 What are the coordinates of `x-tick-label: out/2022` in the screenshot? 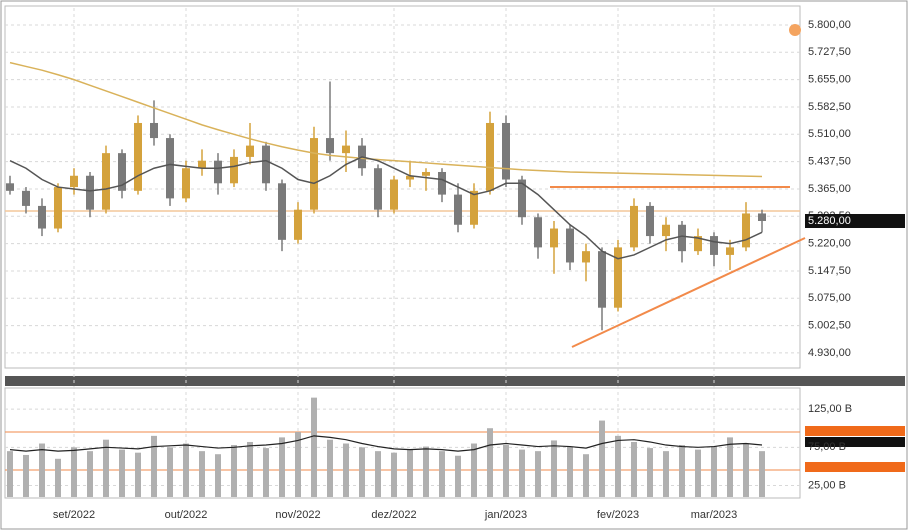 It's located at (186, 515).